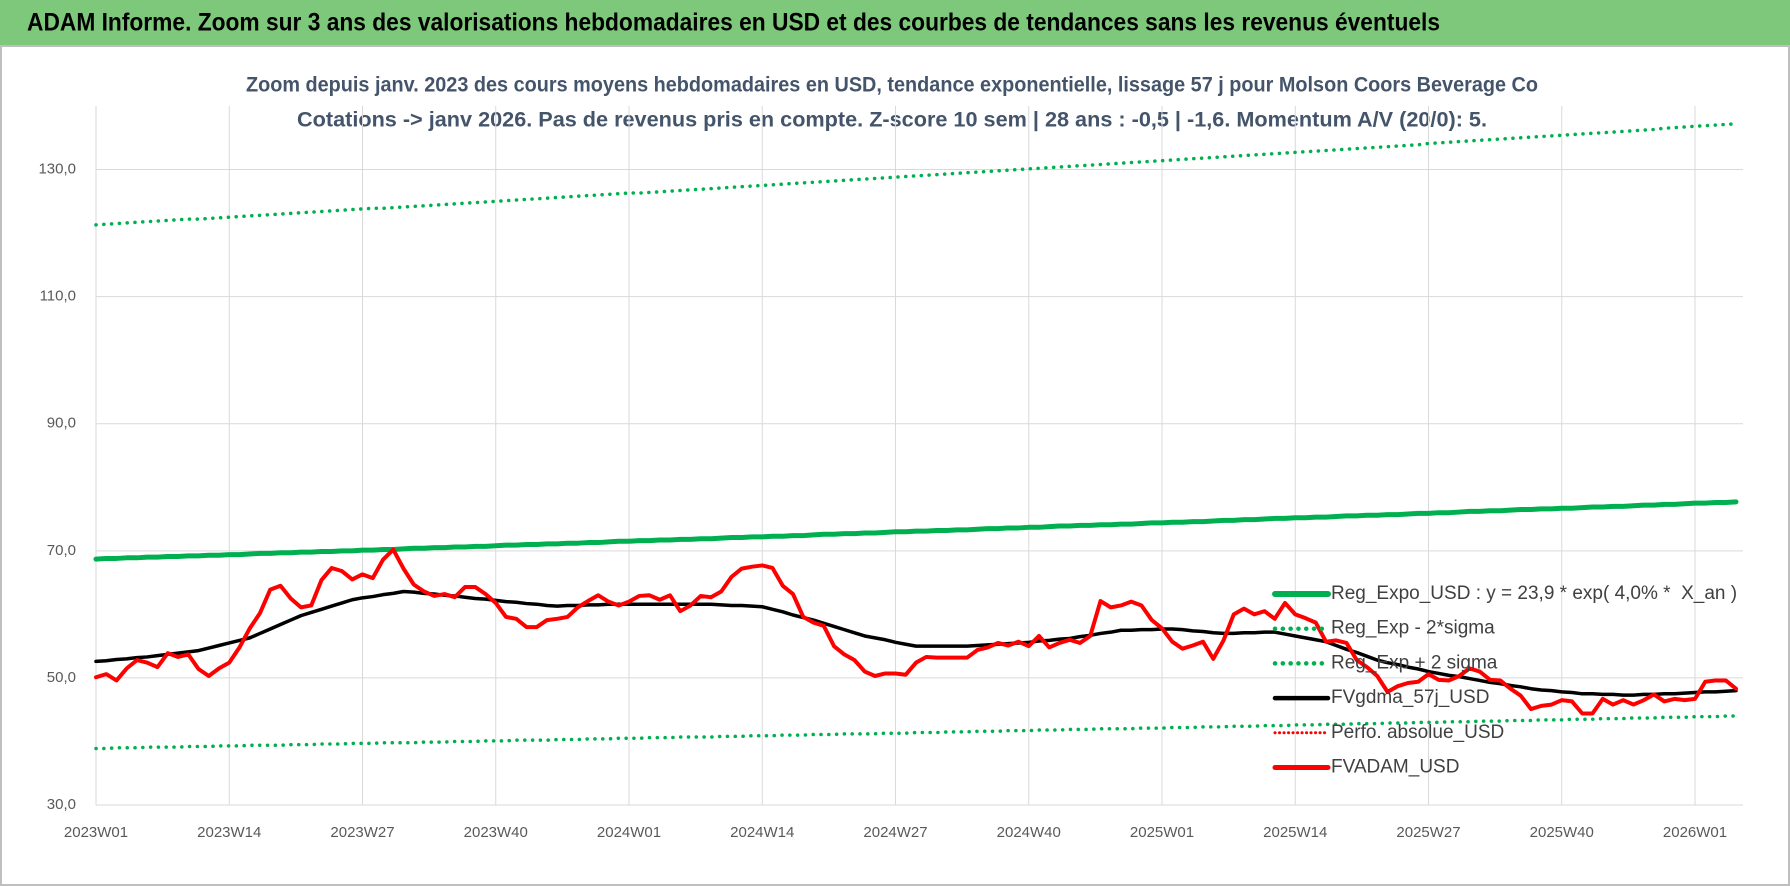 This screenshot has width=1790, height=886. Describe the element at coordinates (1417, 732) in the screenshot. I see `legend-label: Perfo. absolue_USD` at that location.